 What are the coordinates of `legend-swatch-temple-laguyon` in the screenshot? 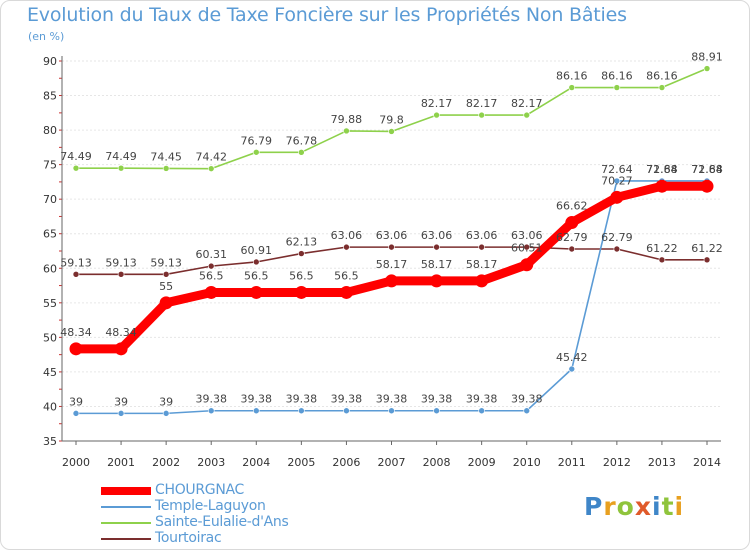 It's located at (126, 507).